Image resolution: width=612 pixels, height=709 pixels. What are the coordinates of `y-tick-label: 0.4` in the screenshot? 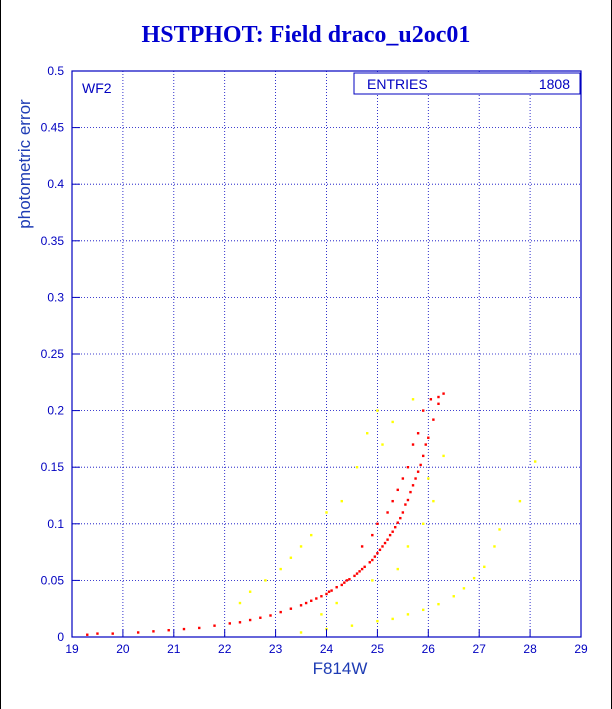 It's located at (55, 184).